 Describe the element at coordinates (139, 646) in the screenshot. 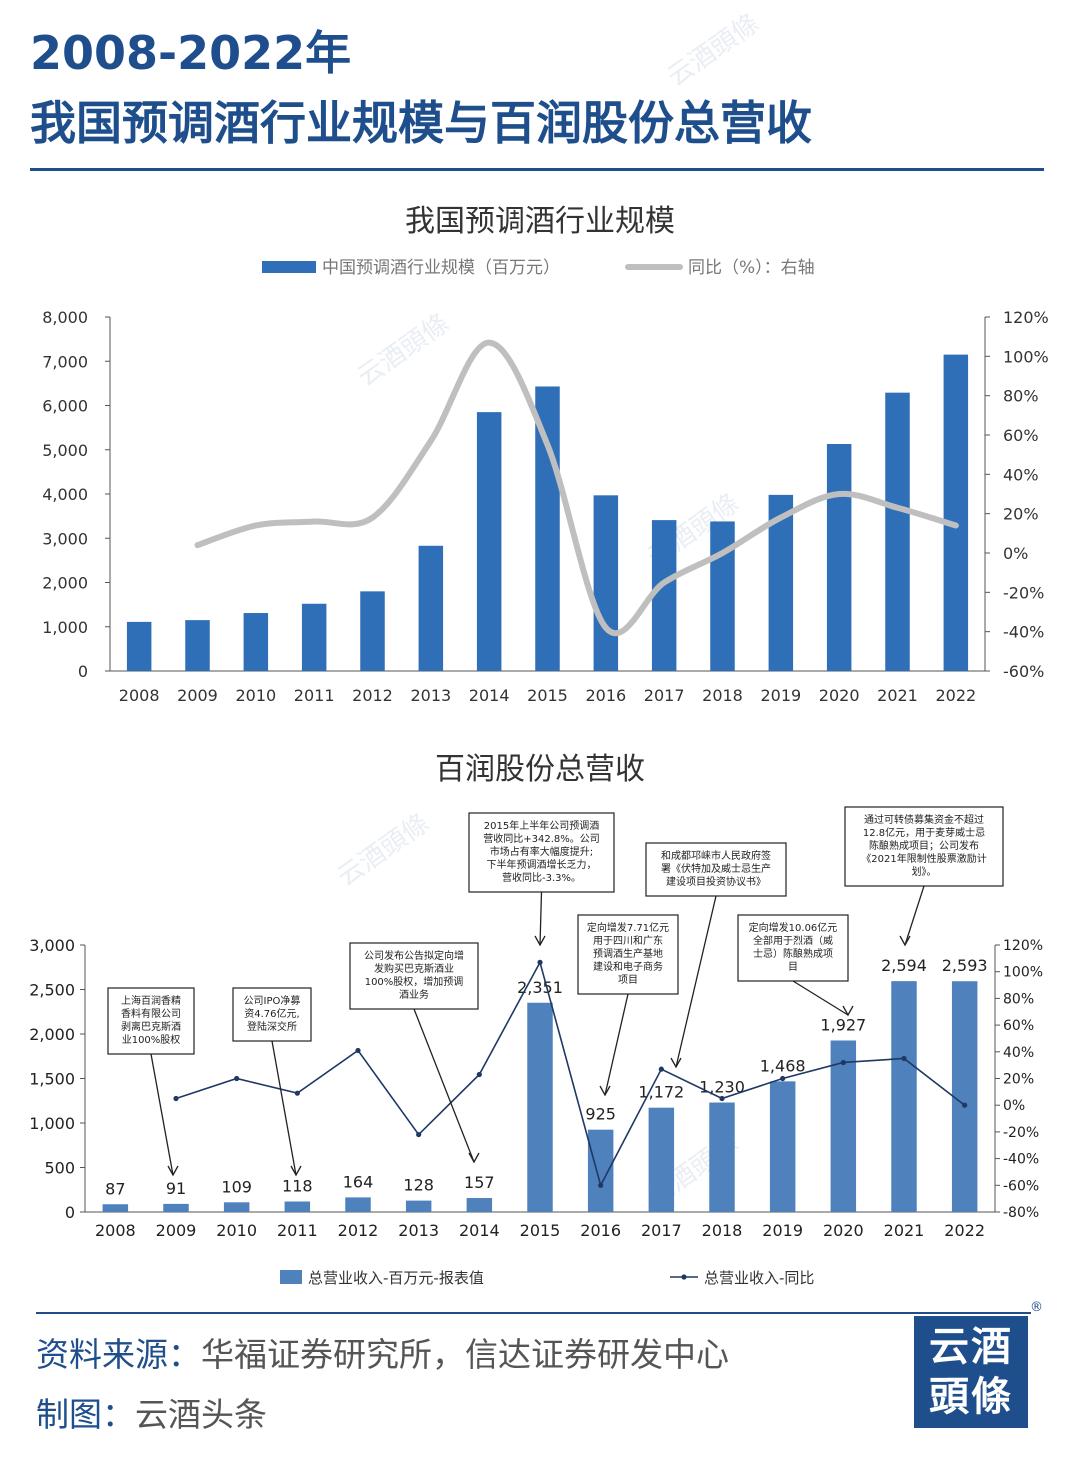

I see `bar-2008` at that location.